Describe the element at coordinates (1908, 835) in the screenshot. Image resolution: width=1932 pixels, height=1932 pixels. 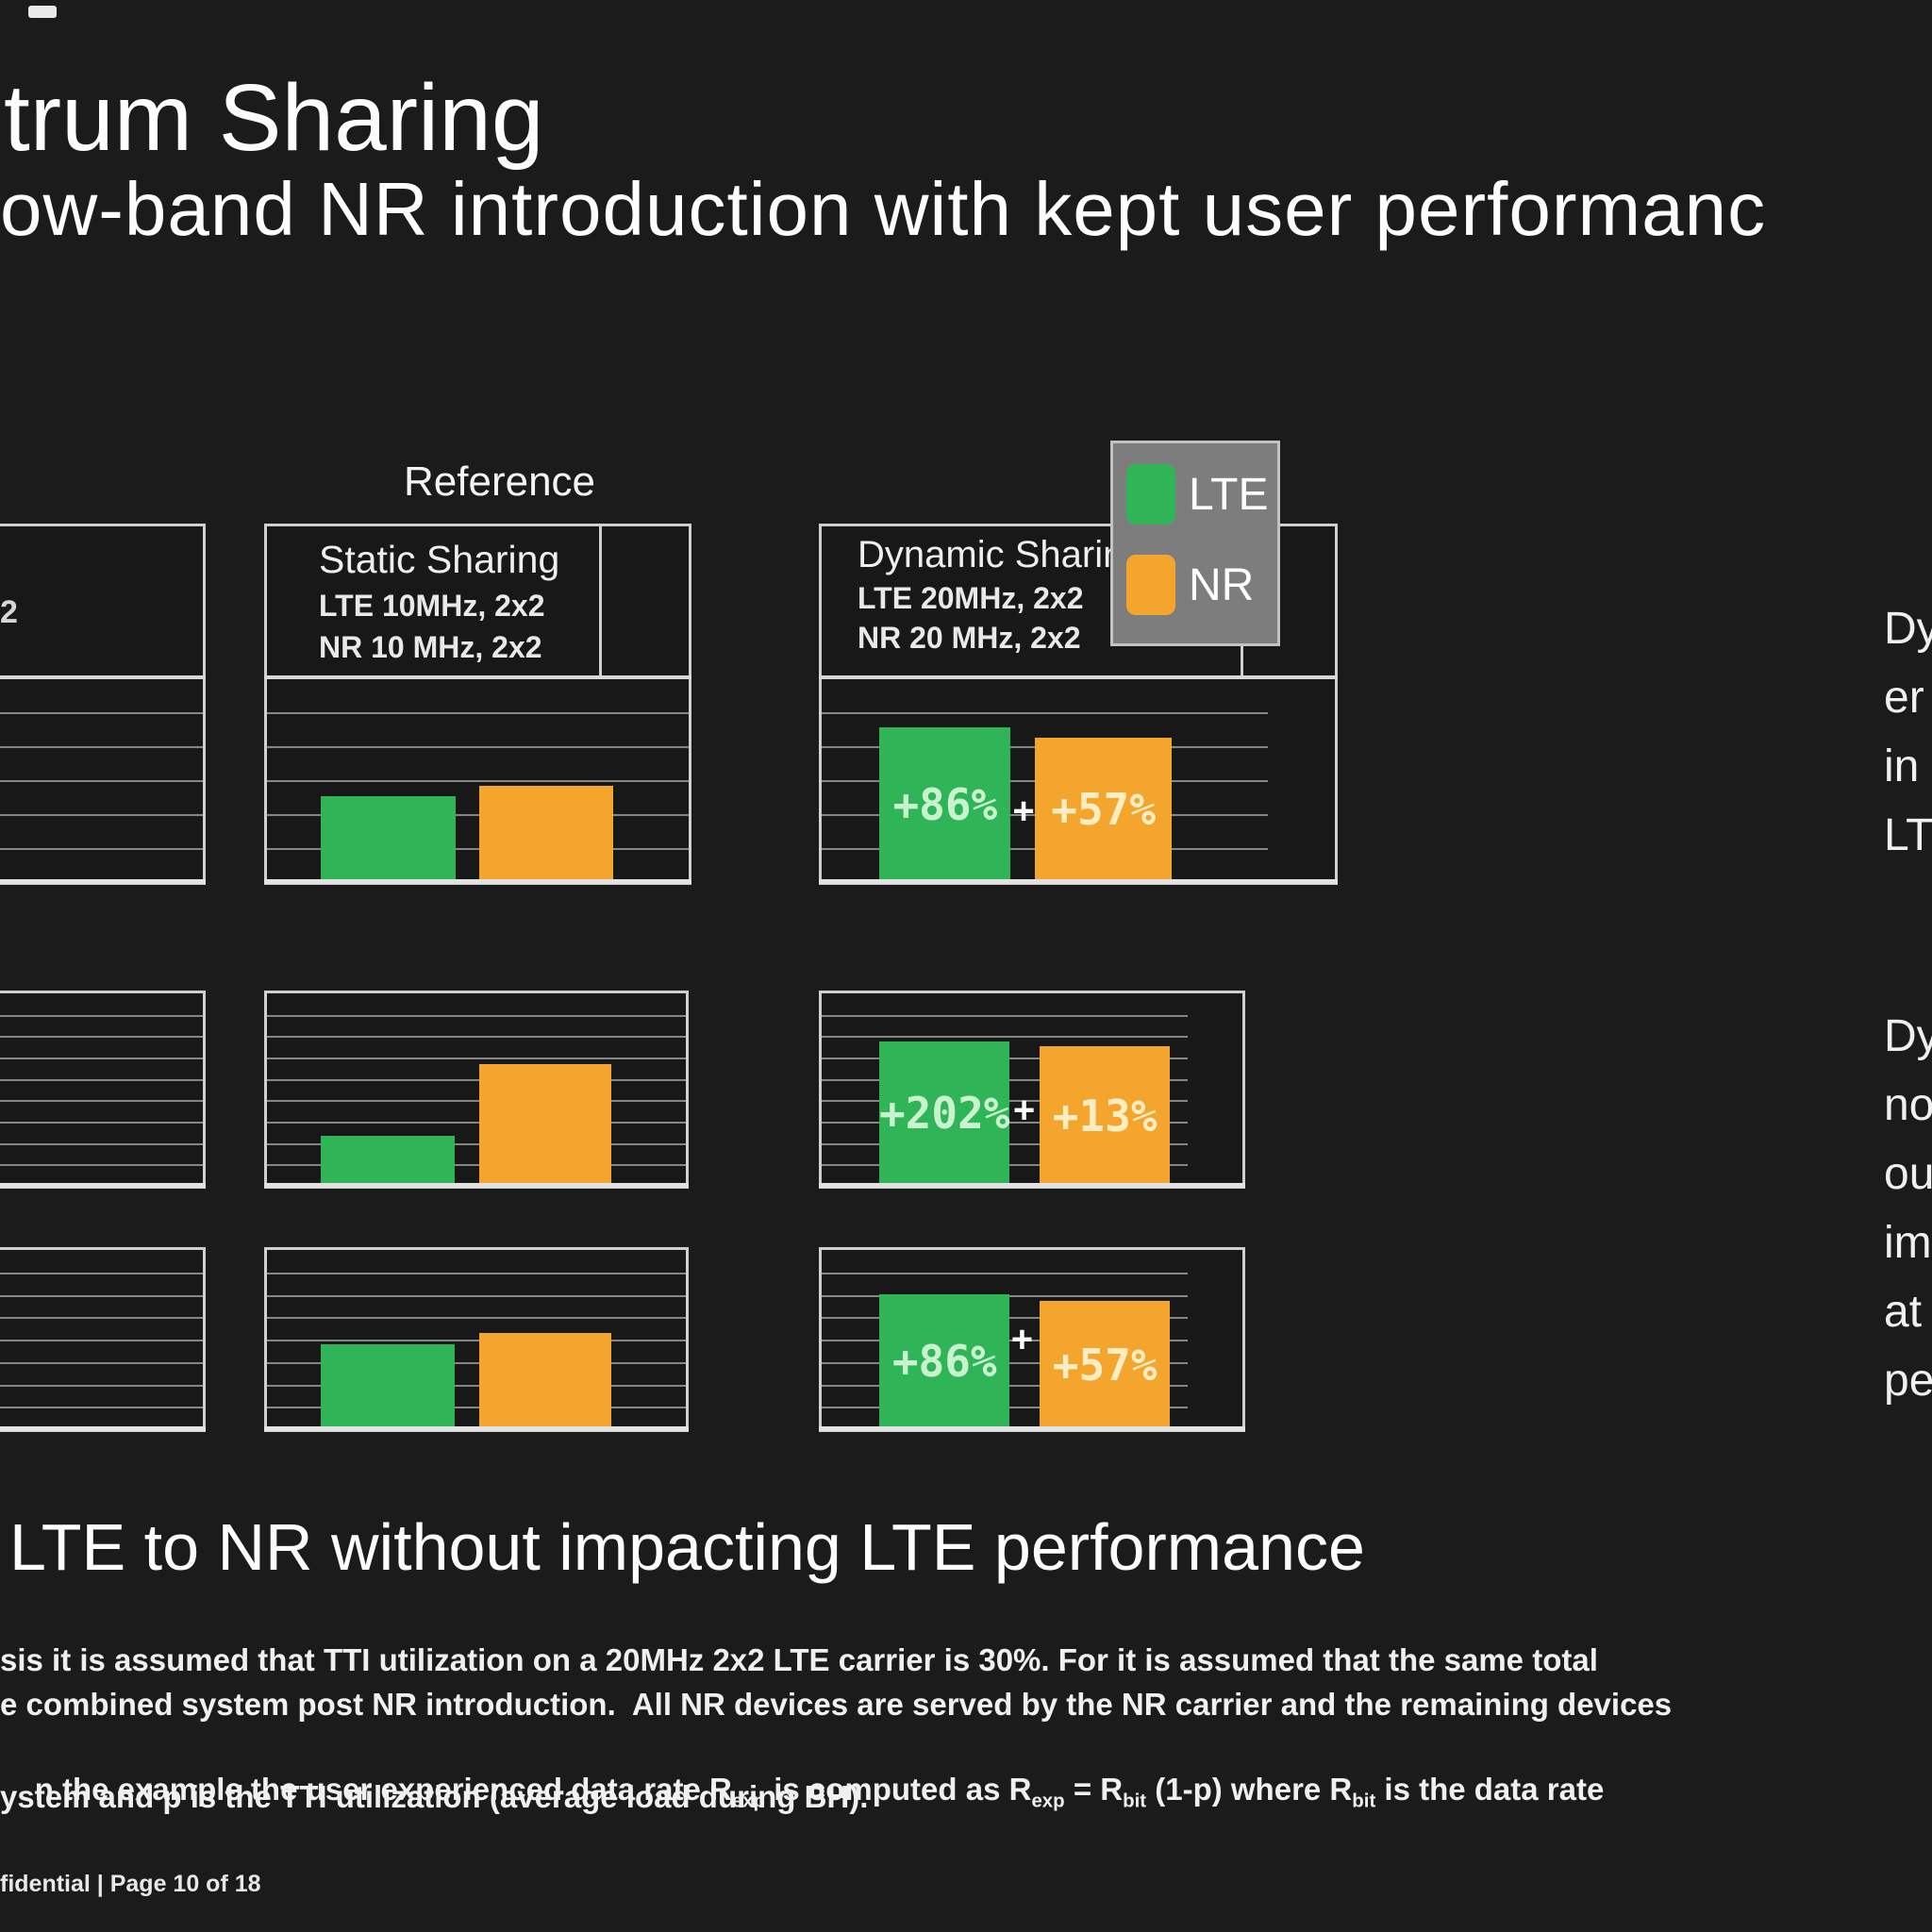
I see `note-line: LT` at that location.